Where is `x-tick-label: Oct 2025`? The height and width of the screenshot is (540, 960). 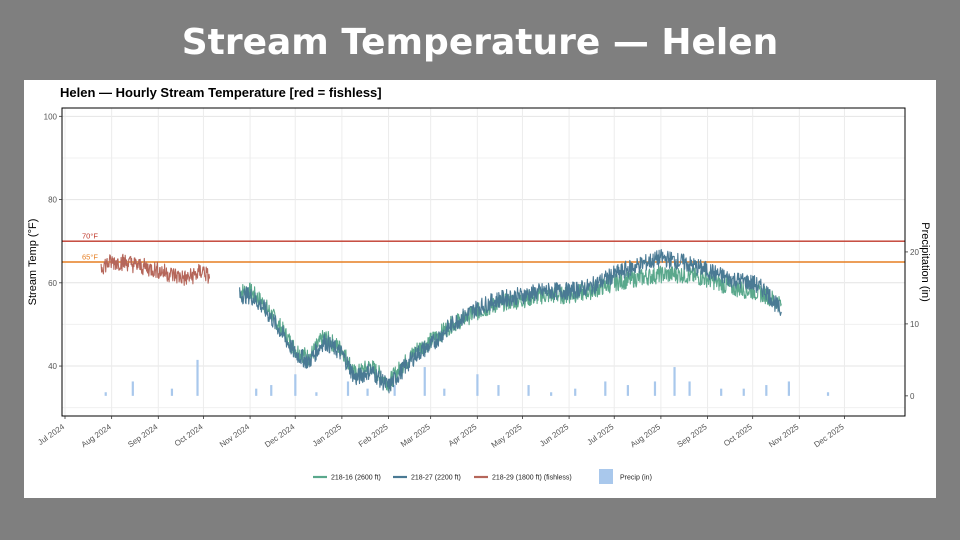
x-tick-label: Oct 2025 is located at coordinates (738, 435).